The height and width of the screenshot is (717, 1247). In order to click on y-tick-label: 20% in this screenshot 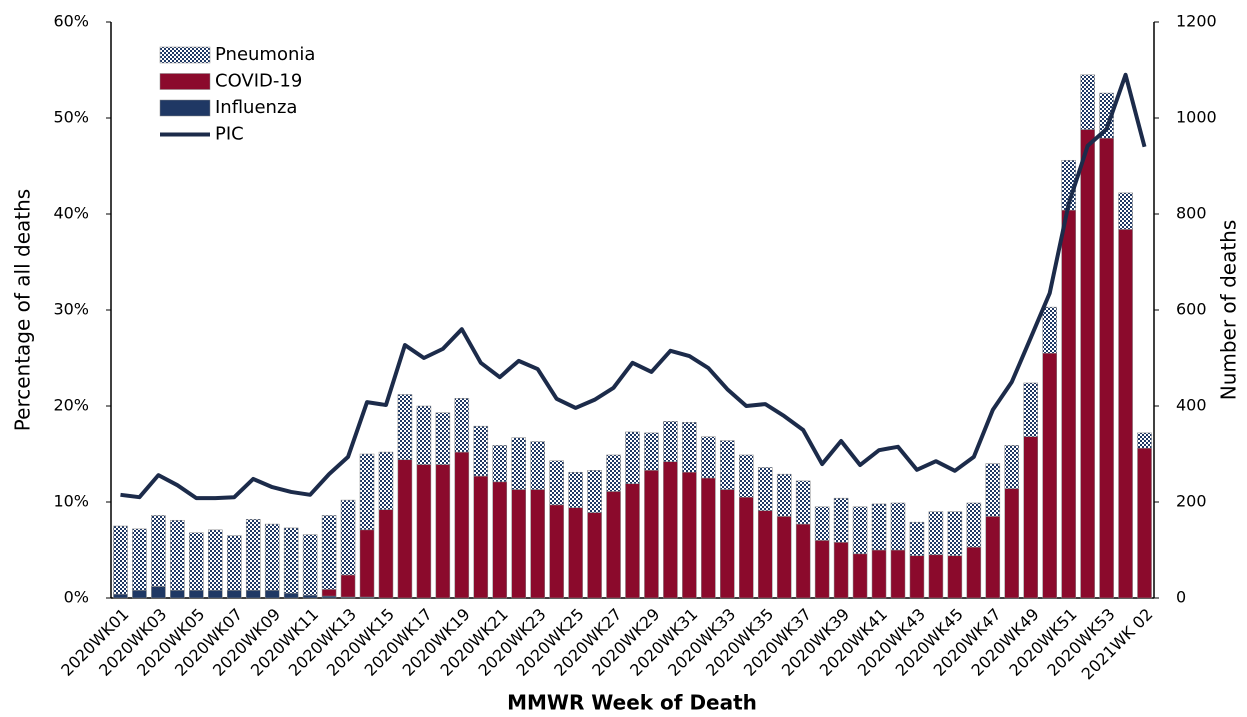, I will do `click(71, 405)`.